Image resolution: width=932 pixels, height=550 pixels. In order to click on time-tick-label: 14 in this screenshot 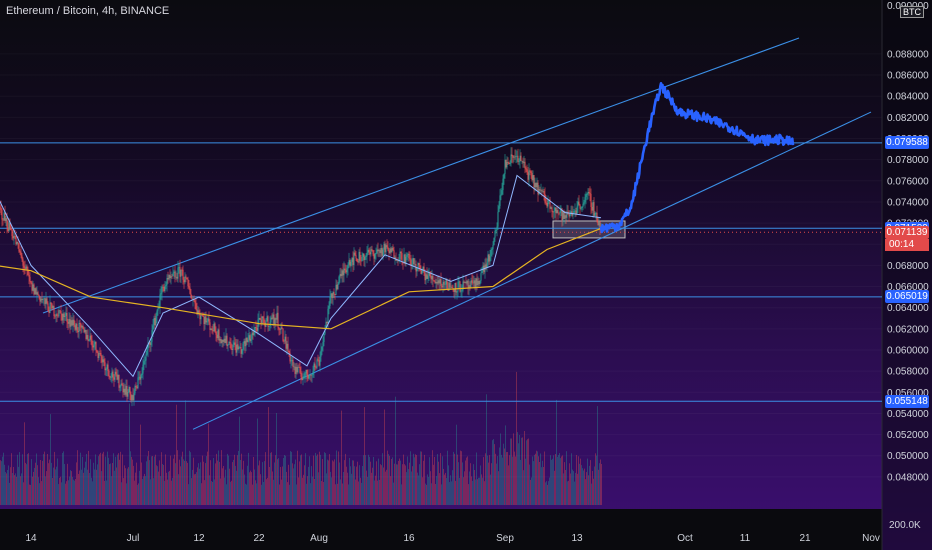, I will do `click(31, 538)`.